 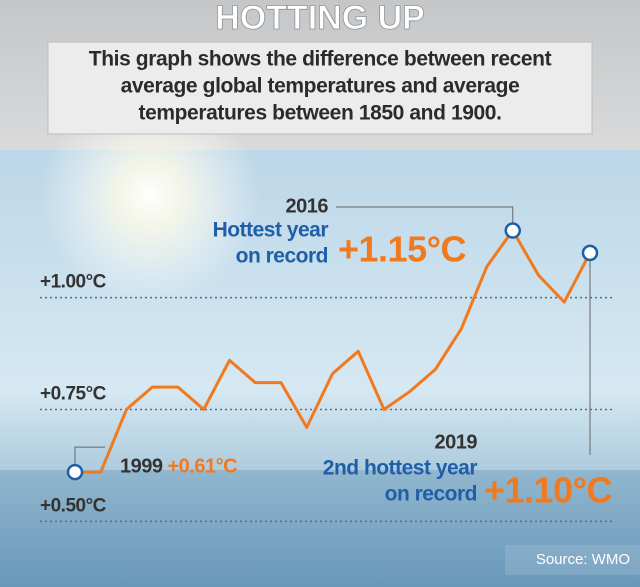 What do you see at coordinates (307, 206) in the screenshot?
I see `x-label: 2016` at bounding box center [307, 206].